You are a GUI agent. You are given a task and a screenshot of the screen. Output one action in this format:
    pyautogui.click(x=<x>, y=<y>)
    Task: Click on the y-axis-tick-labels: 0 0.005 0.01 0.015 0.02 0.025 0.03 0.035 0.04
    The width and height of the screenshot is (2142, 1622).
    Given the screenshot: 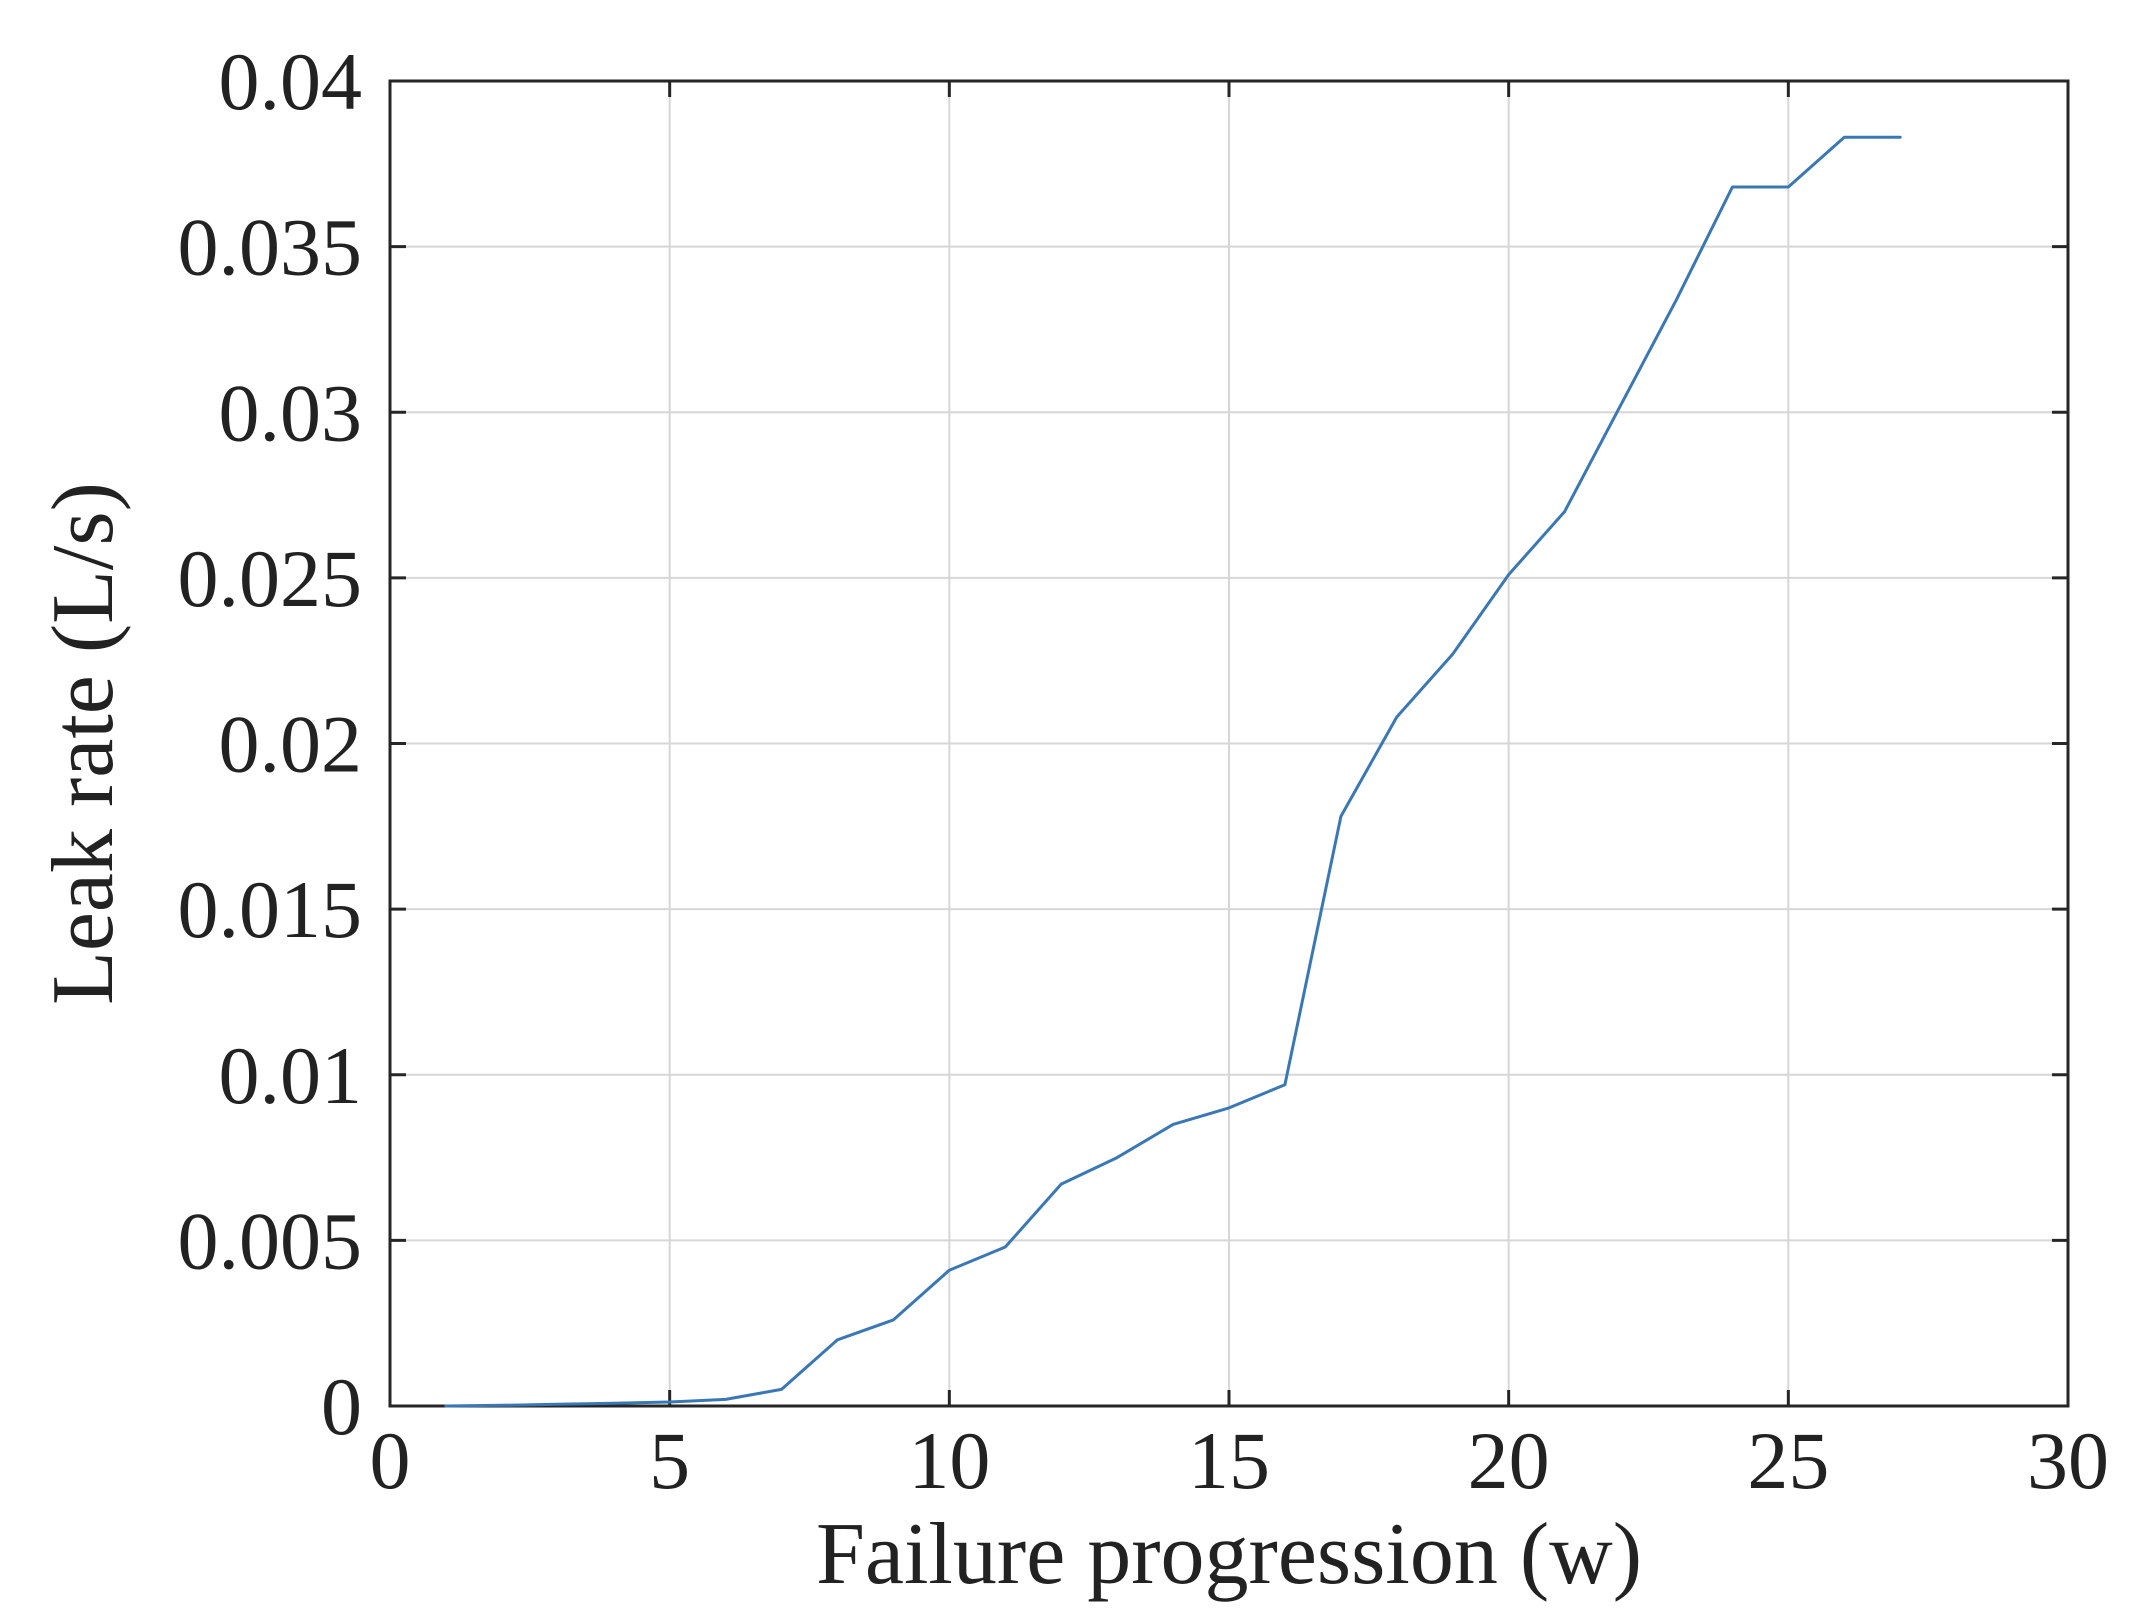 What is the action you would take?
    pyautogui.click(x=270, y=744)
    